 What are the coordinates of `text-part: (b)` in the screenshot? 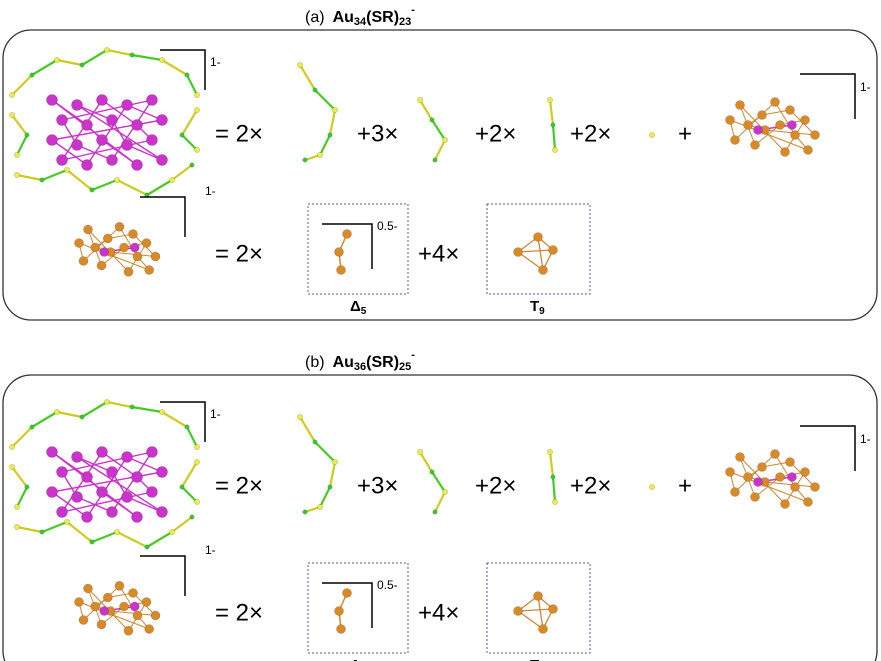 It's located at (315, 362).